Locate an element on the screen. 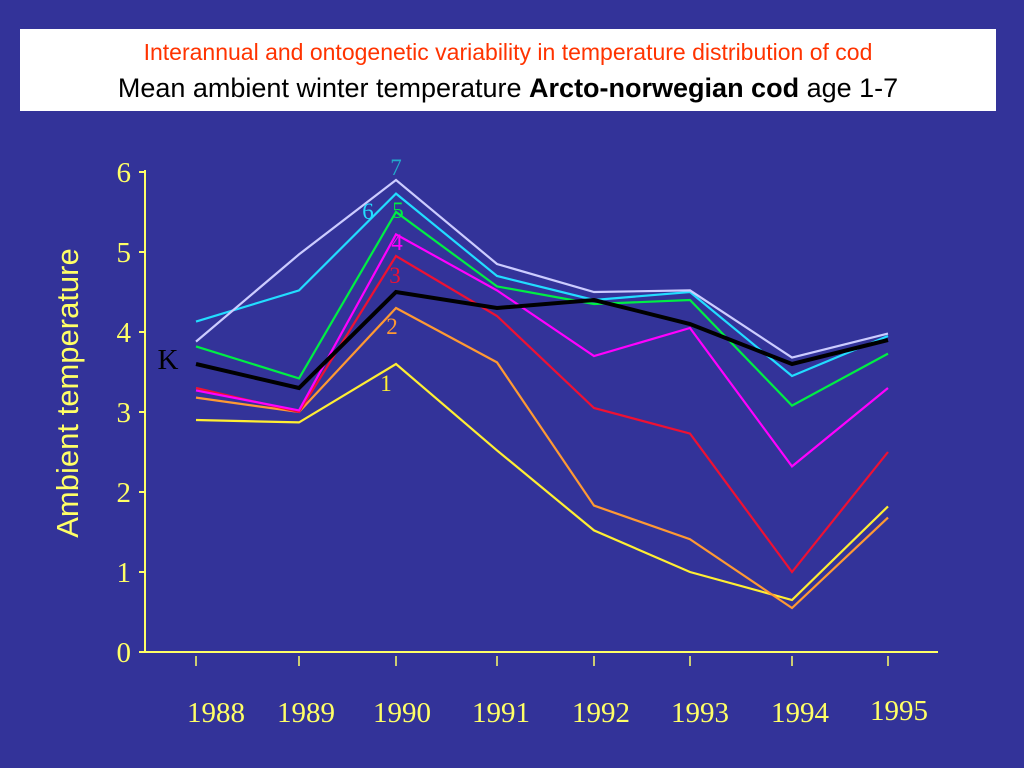  x-tick-label: 1989 is located at coordinates (306, 713).